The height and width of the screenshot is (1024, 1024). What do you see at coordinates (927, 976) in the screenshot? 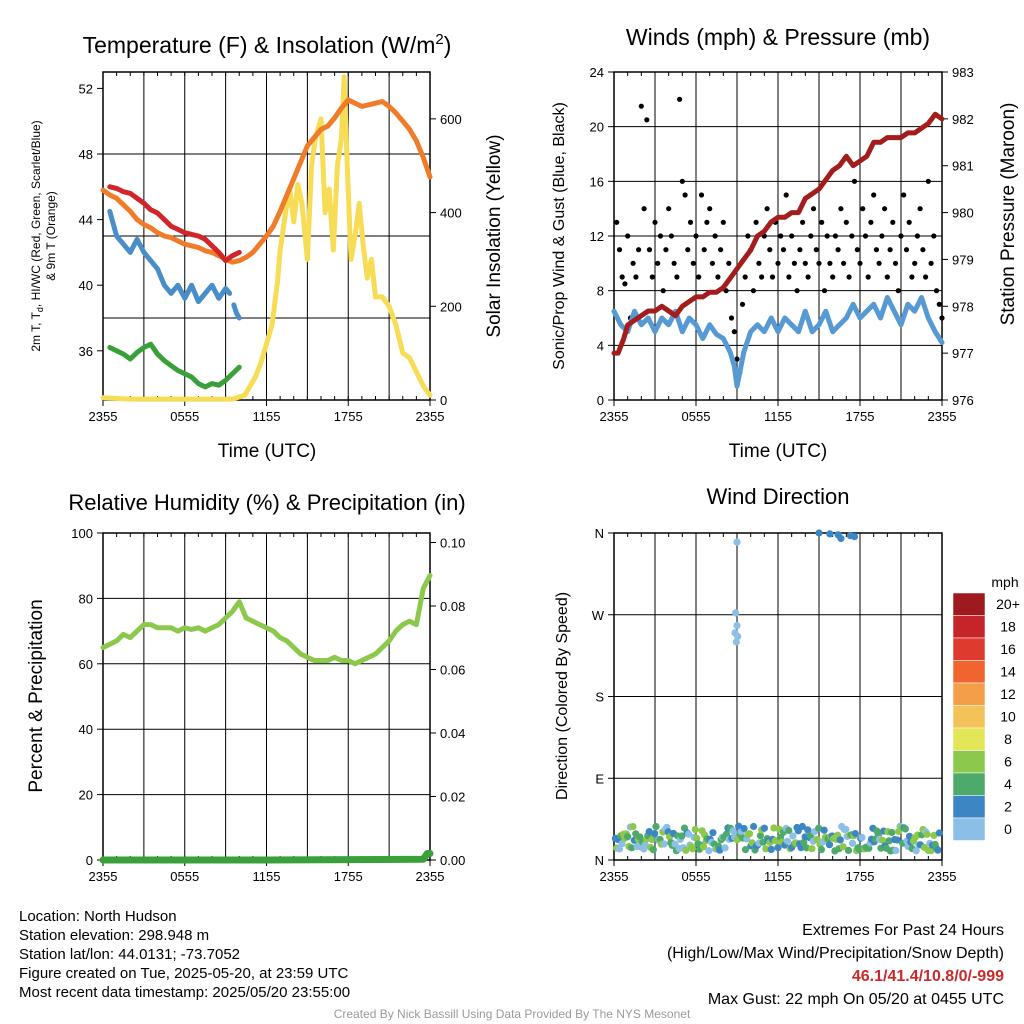
I see `extremes-values: 46.1/41.4/10.8/0/-999` at bounding box center [927, 976].